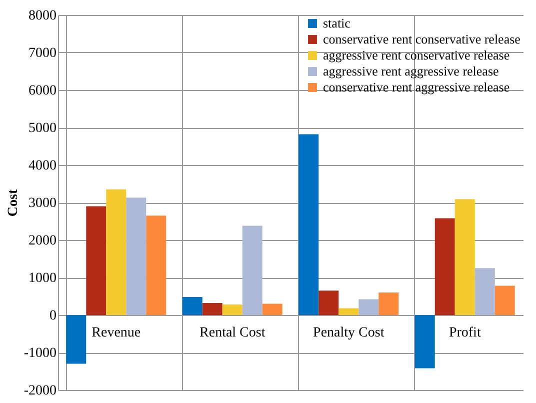  I want to click on x-tick-label: Revenue, so click(116, 333).